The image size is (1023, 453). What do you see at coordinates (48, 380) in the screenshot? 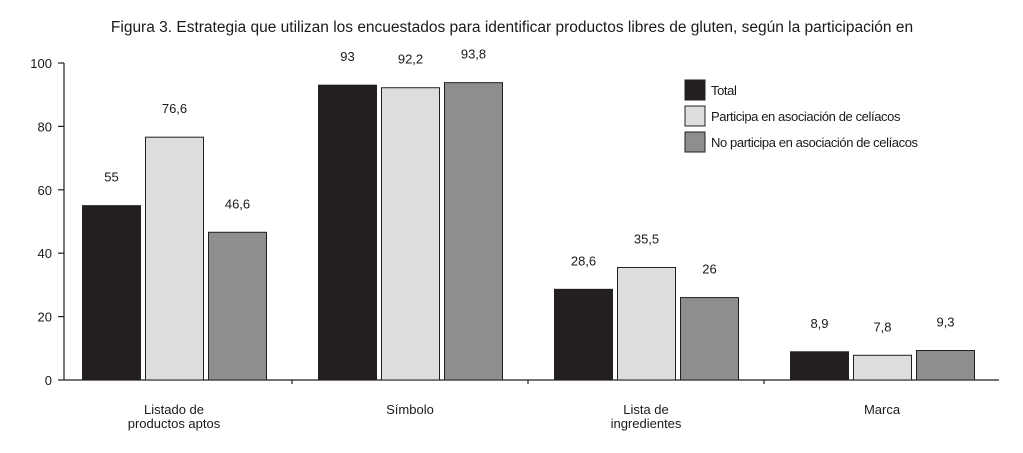
I see `y-tick-label: 0` at bounding box center [48, 380].